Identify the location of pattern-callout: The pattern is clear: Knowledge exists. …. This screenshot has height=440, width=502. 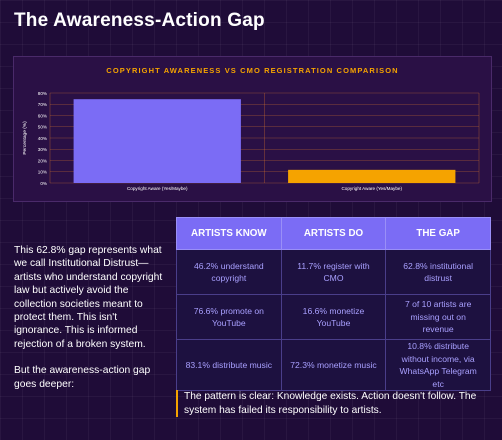
(333, 403).